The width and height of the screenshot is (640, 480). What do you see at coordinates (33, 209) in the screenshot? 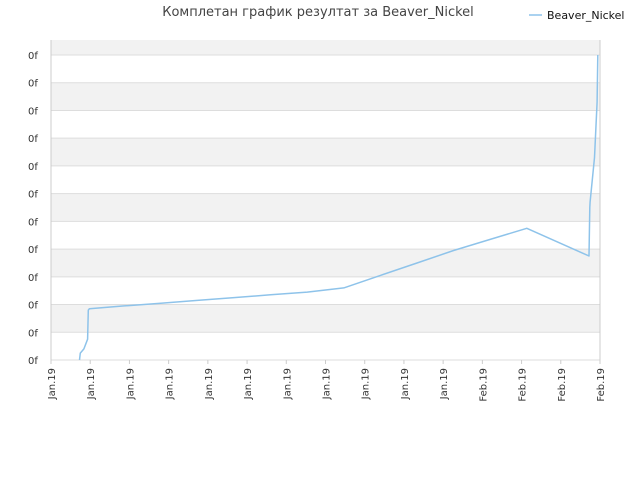
I see `y-axis-ticks: 0f 0f 0f 0f 0f 0f 0f 0f 0f 0f 0f 0f` at bounding box center [33, 209].